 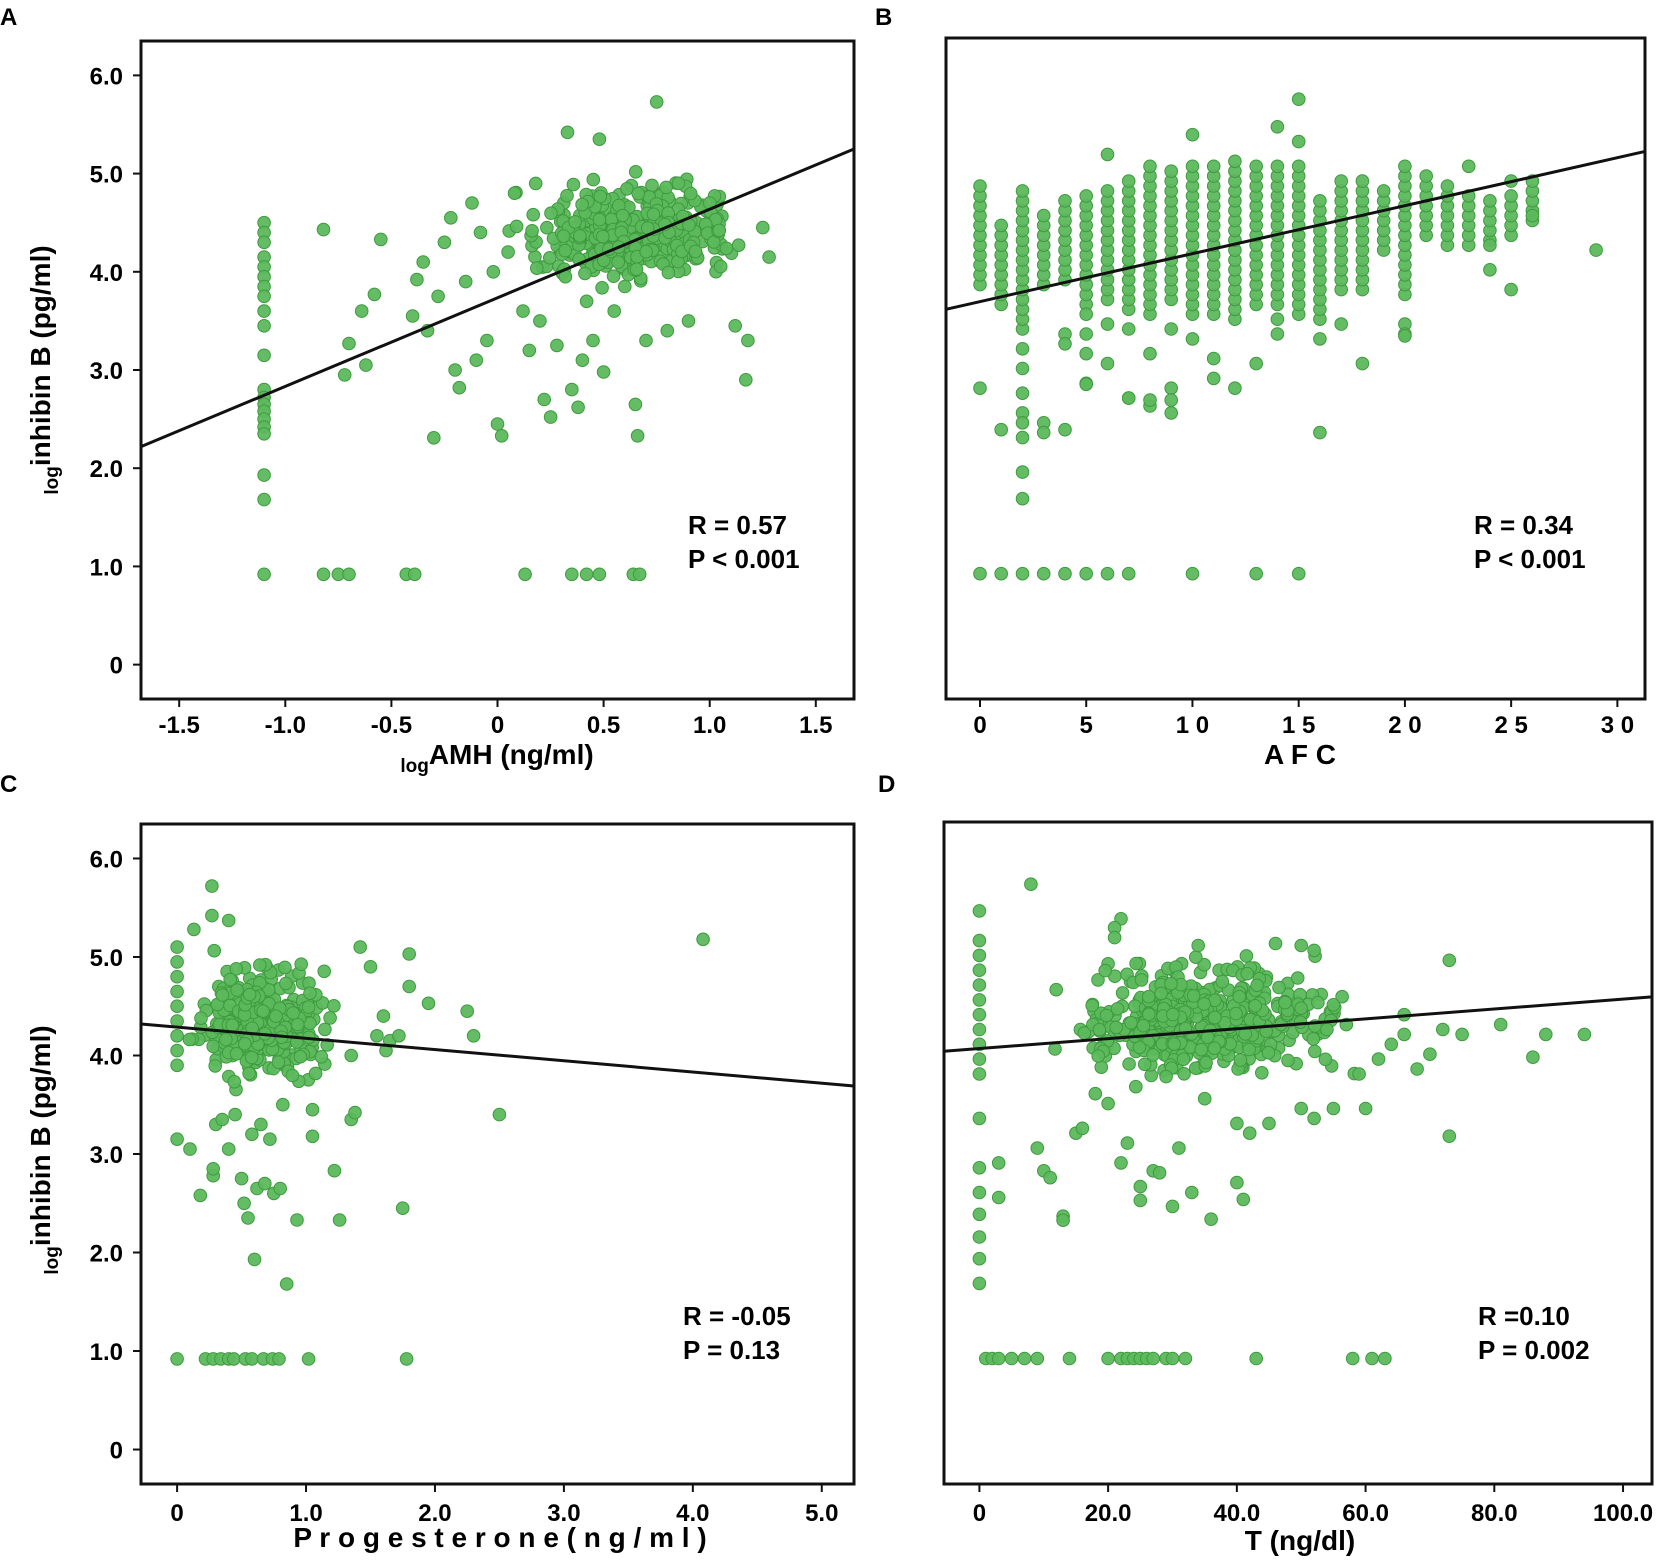 I want to click on x-tick-label: 20.0, so click(x=1108, y=1513).